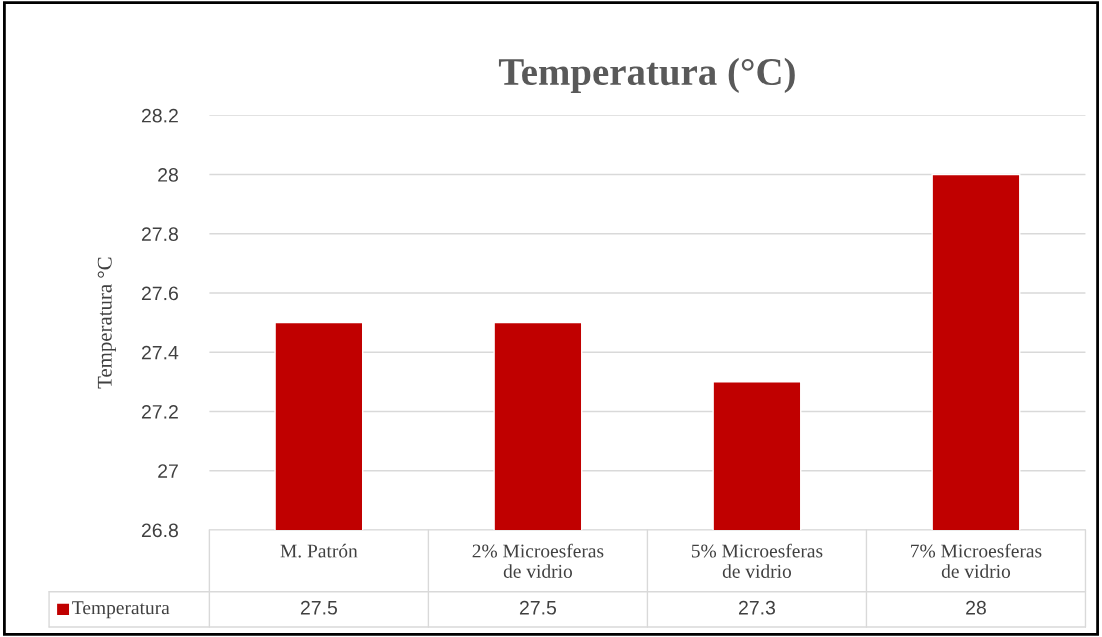  I want to click on legend-label: Temperatura, so click(121, 610).